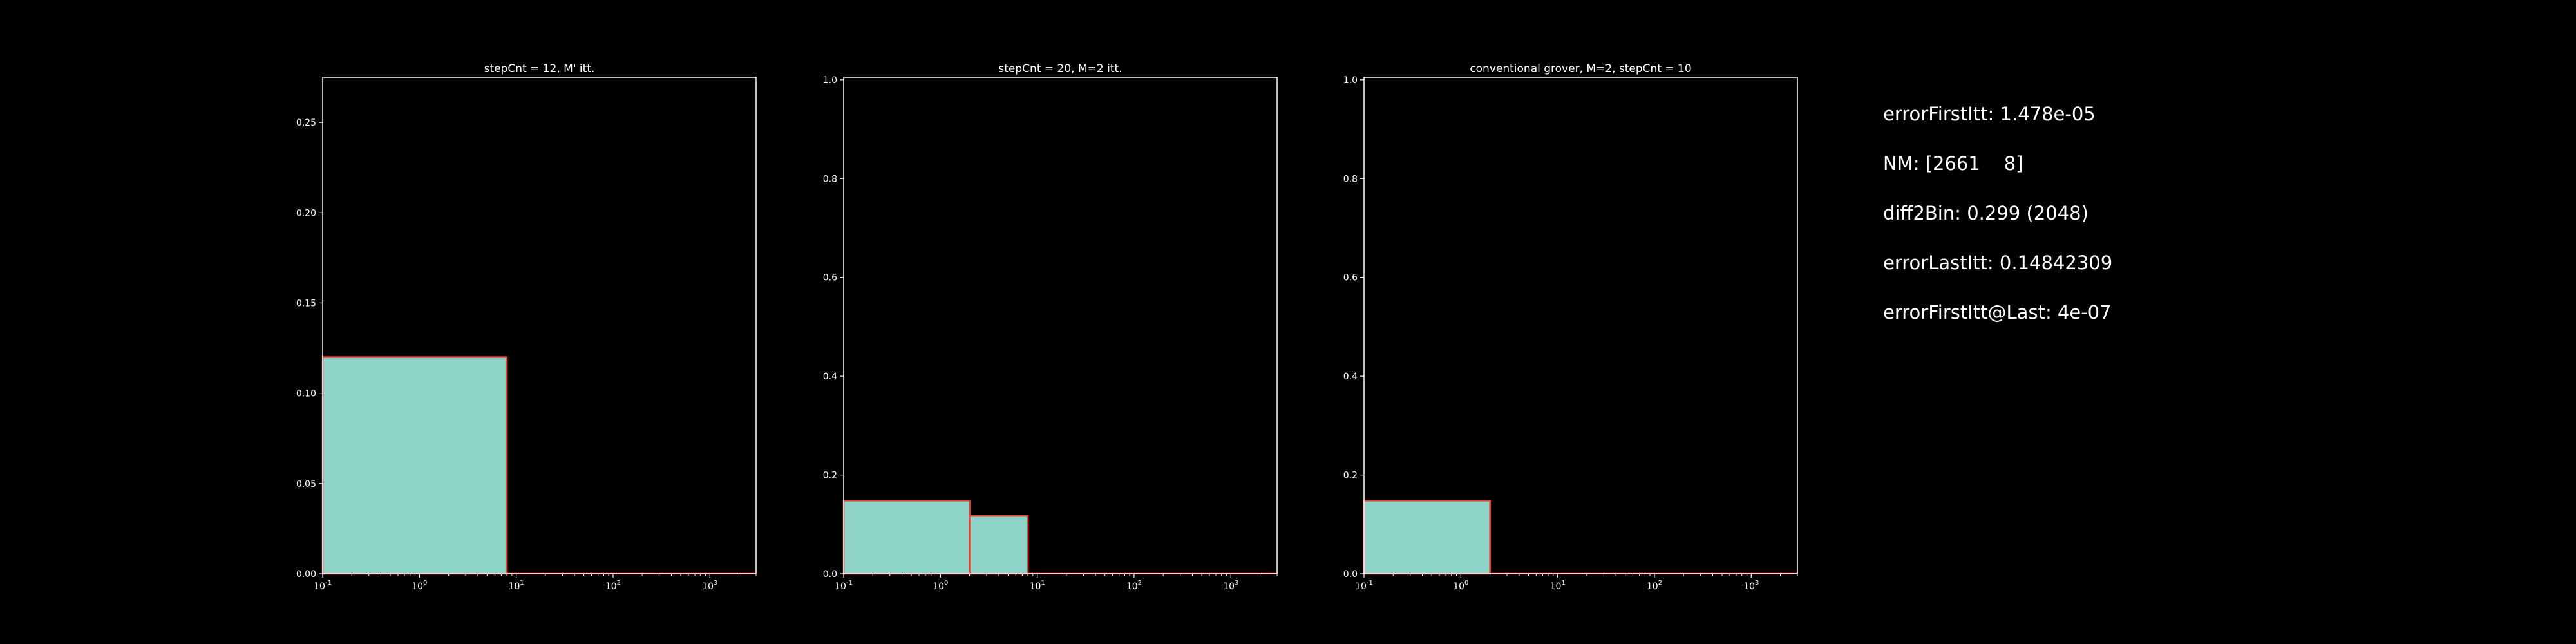  What do you see at coordinates (1997, 312) in the screenshot?
I see `info-error-first-itt-at-last: errorFirstItt@Last: 4e-07` at bounding box center [1997, 312].